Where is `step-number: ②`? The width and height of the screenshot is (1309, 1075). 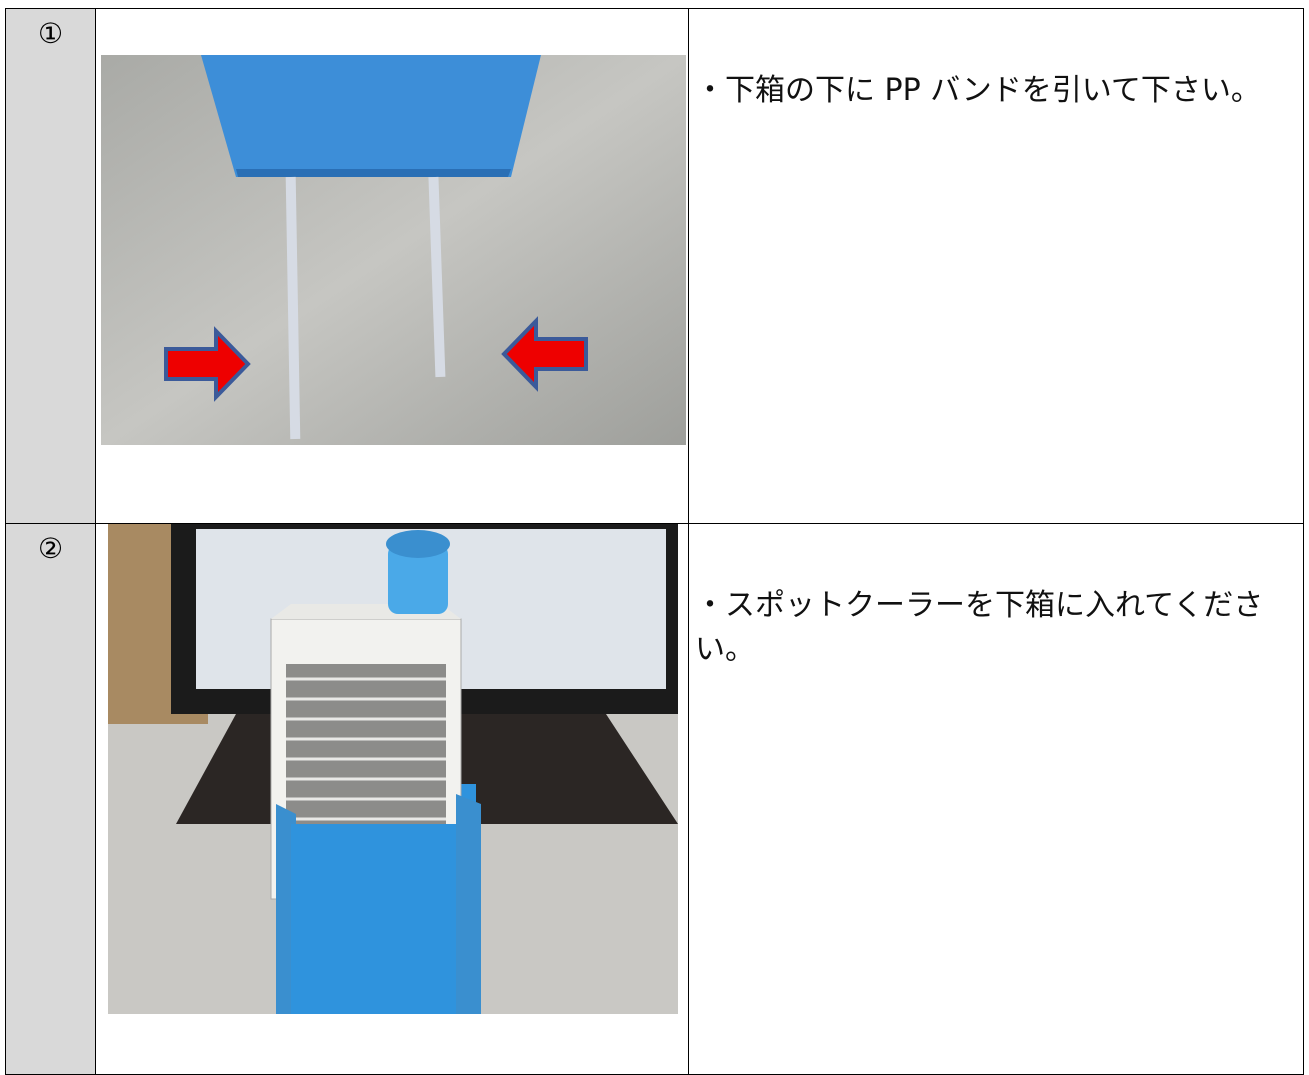
step-number: ② is located at coordinates (50, 799).